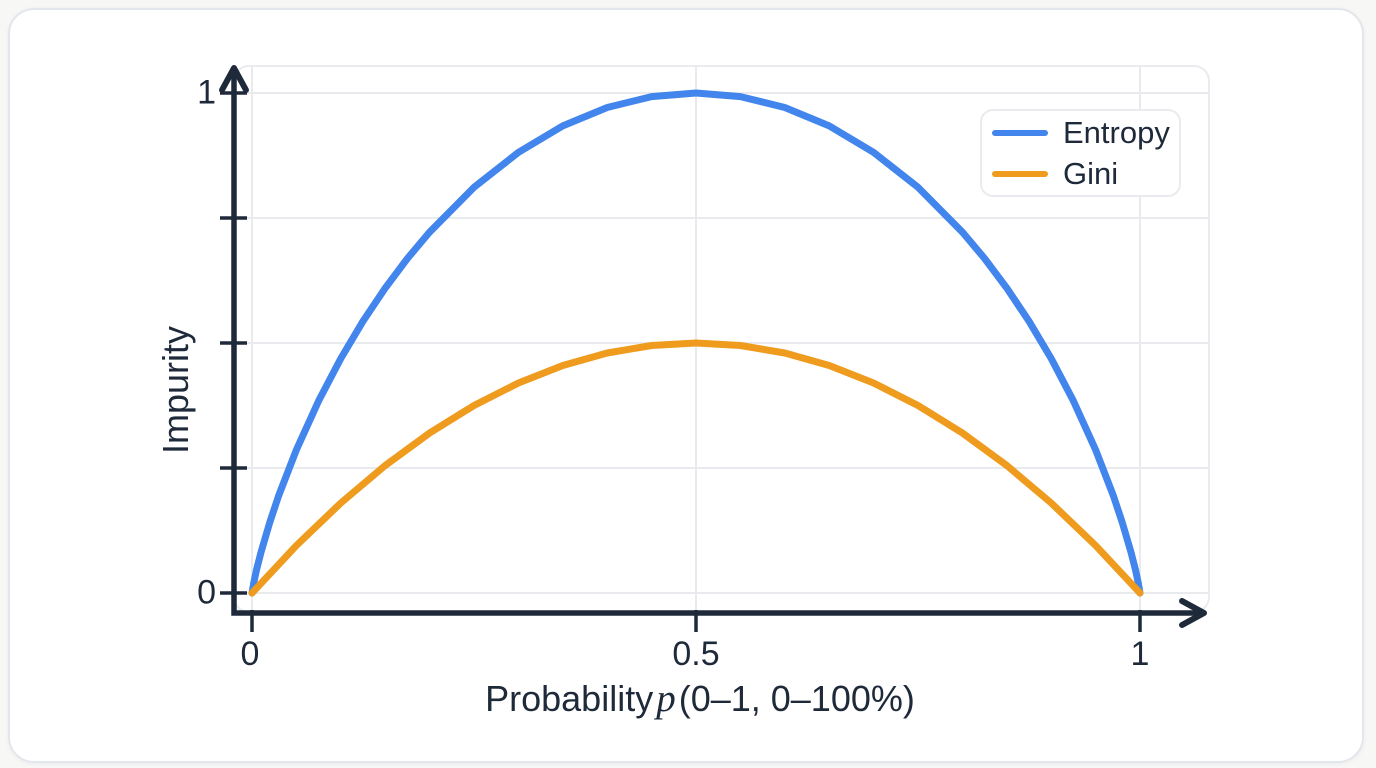 The image size is (1376, 768). What do you see at coordinates (1140, 654) in the screenshot?
I see `x-axis-tick-label-1: 1` at bounding box center [1140, 654].